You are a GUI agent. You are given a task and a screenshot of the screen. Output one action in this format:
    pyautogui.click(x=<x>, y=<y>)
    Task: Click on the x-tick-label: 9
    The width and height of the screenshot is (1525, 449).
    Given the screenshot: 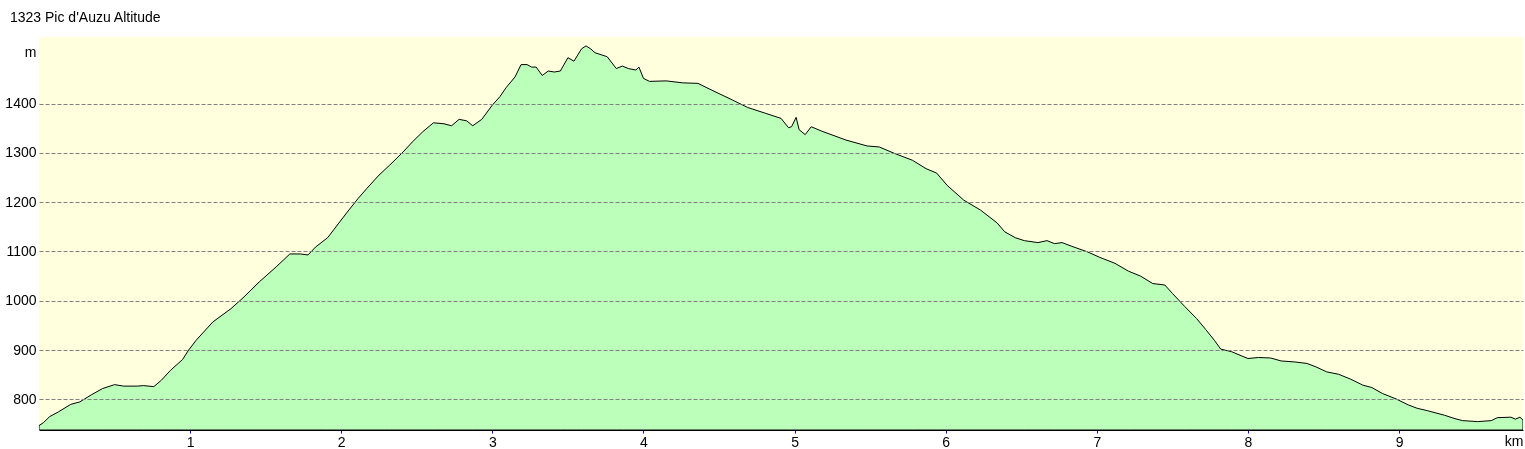 What is the action you would take?
    pyautogui.click(x=1399, y=441)
    